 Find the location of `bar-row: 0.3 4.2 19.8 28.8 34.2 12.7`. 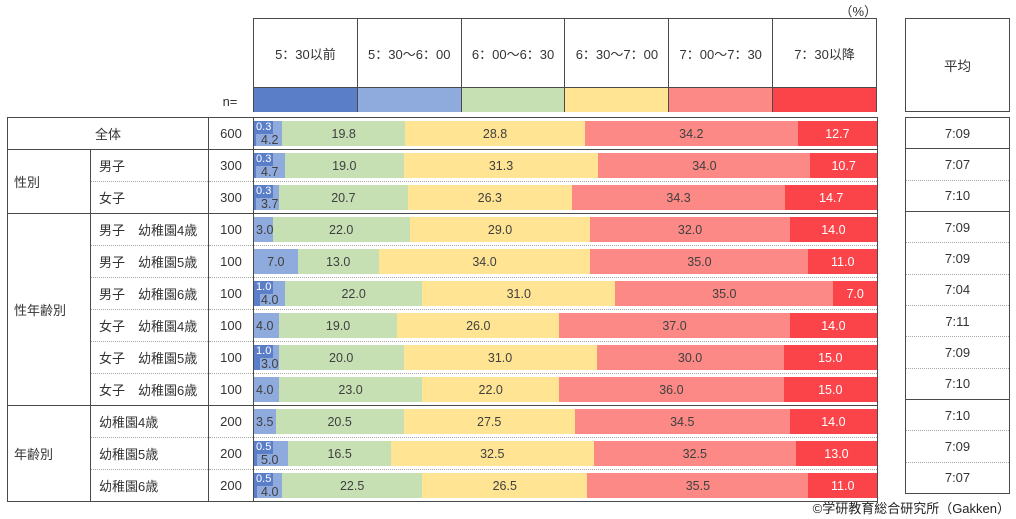

bar-row: 0.3 4.2 19.8 28.8 34.2 12.7 is located at coordinates (565, 134).